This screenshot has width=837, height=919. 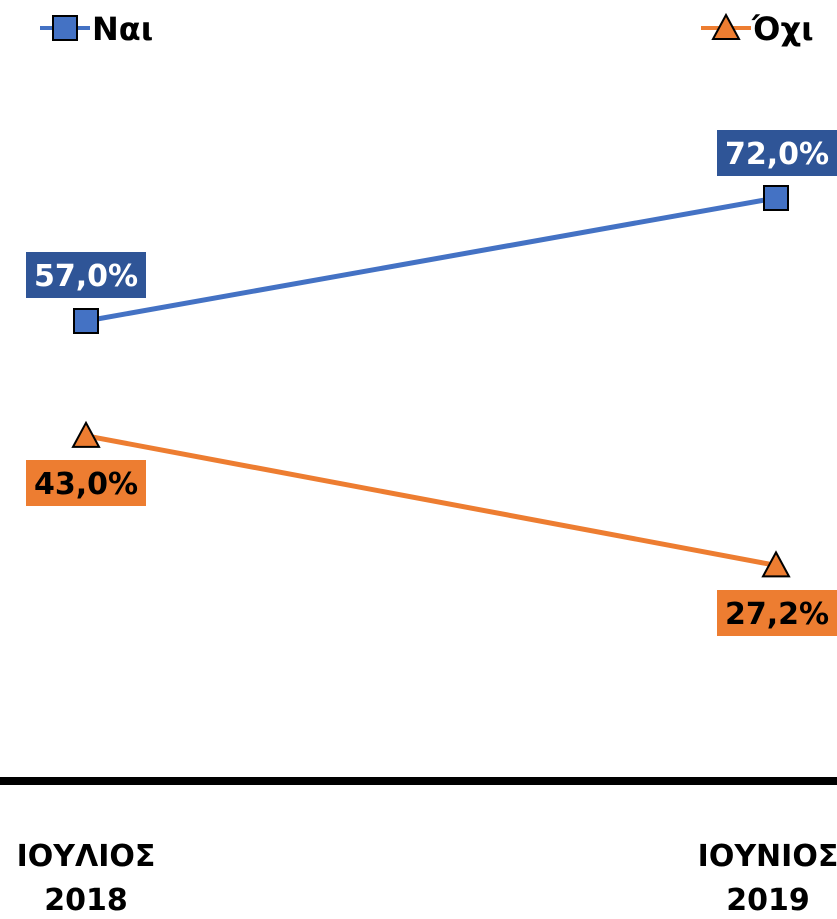 What do you see at coordinates (767, 856) in the screenshot?
I see `x-tick-label-line: ΙΟΥΝΙΟΣ` at bounding box center [767, 856].